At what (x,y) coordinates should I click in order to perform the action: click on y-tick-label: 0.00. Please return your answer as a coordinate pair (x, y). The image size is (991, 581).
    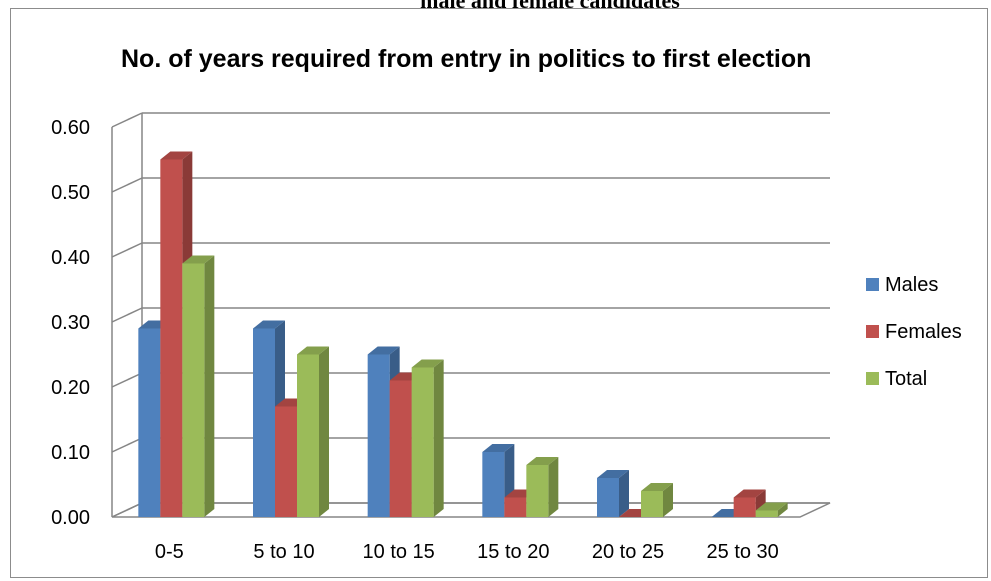
    Looking at the image, I should click on (70, 518).